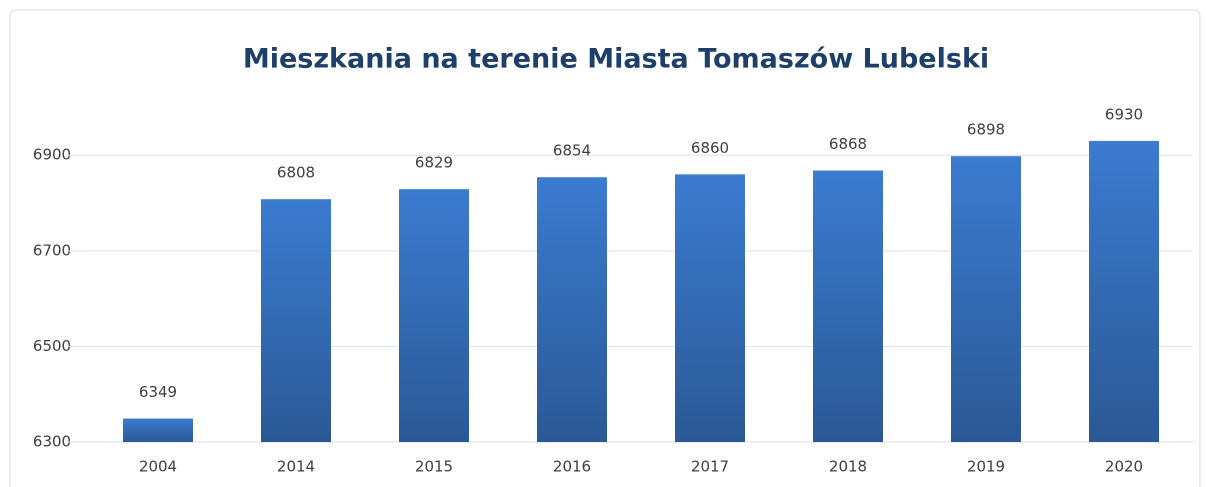 The height and width of the screenshot is (487, 1206). Describe the element at coordinates (52, 442) in the screenshot. I see `y-tick-label: 6300` at that location.